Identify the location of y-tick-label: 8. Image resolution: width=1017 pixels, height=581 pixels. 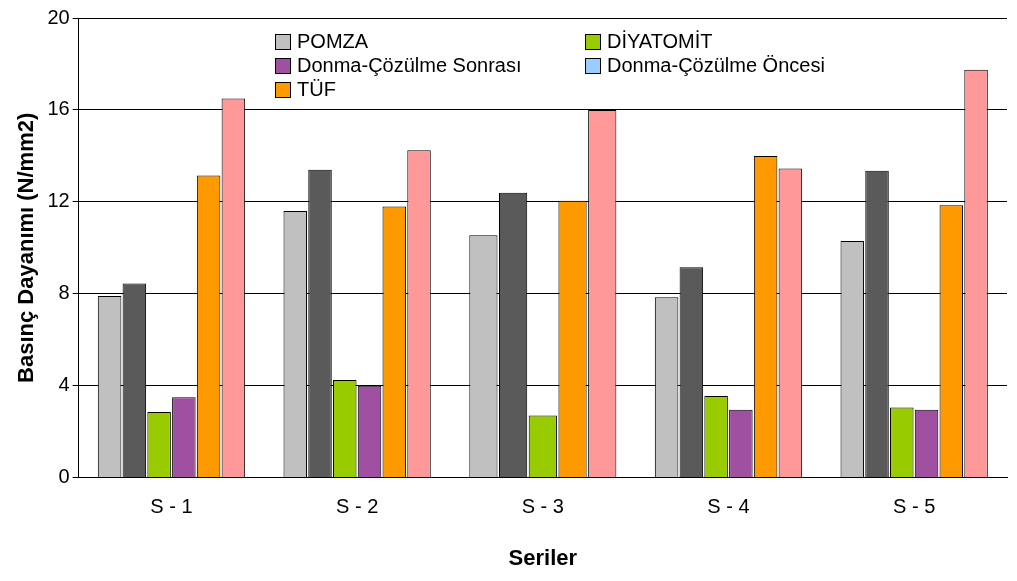
(64, 292).